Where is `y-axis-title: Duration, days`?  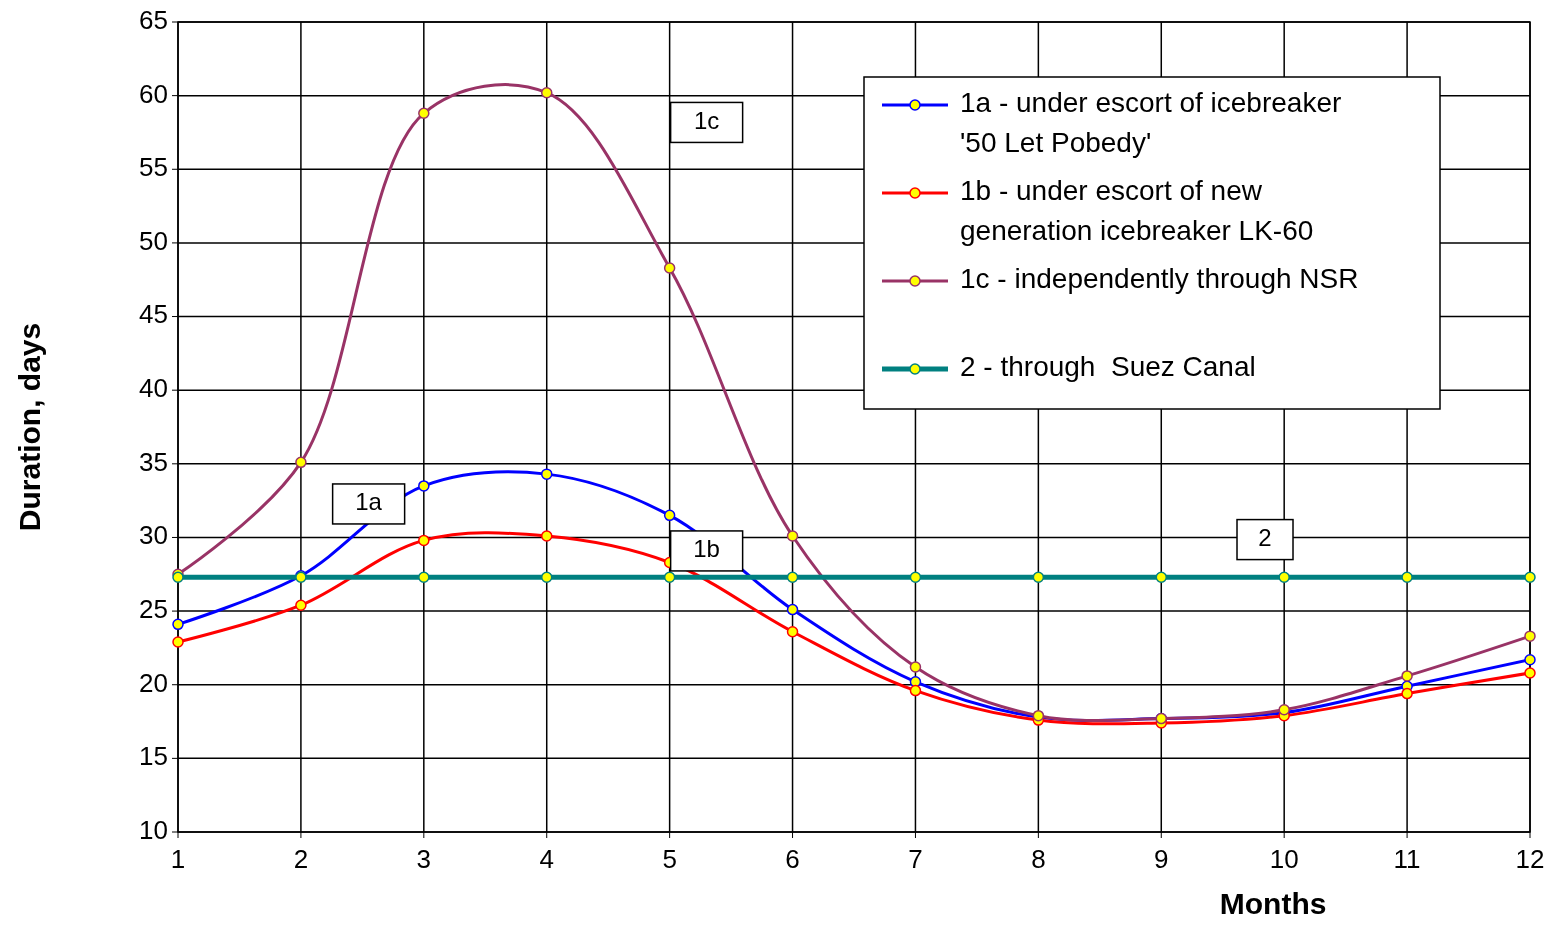 y-axis-title: Duration, days is located at coordinates (29, 427).